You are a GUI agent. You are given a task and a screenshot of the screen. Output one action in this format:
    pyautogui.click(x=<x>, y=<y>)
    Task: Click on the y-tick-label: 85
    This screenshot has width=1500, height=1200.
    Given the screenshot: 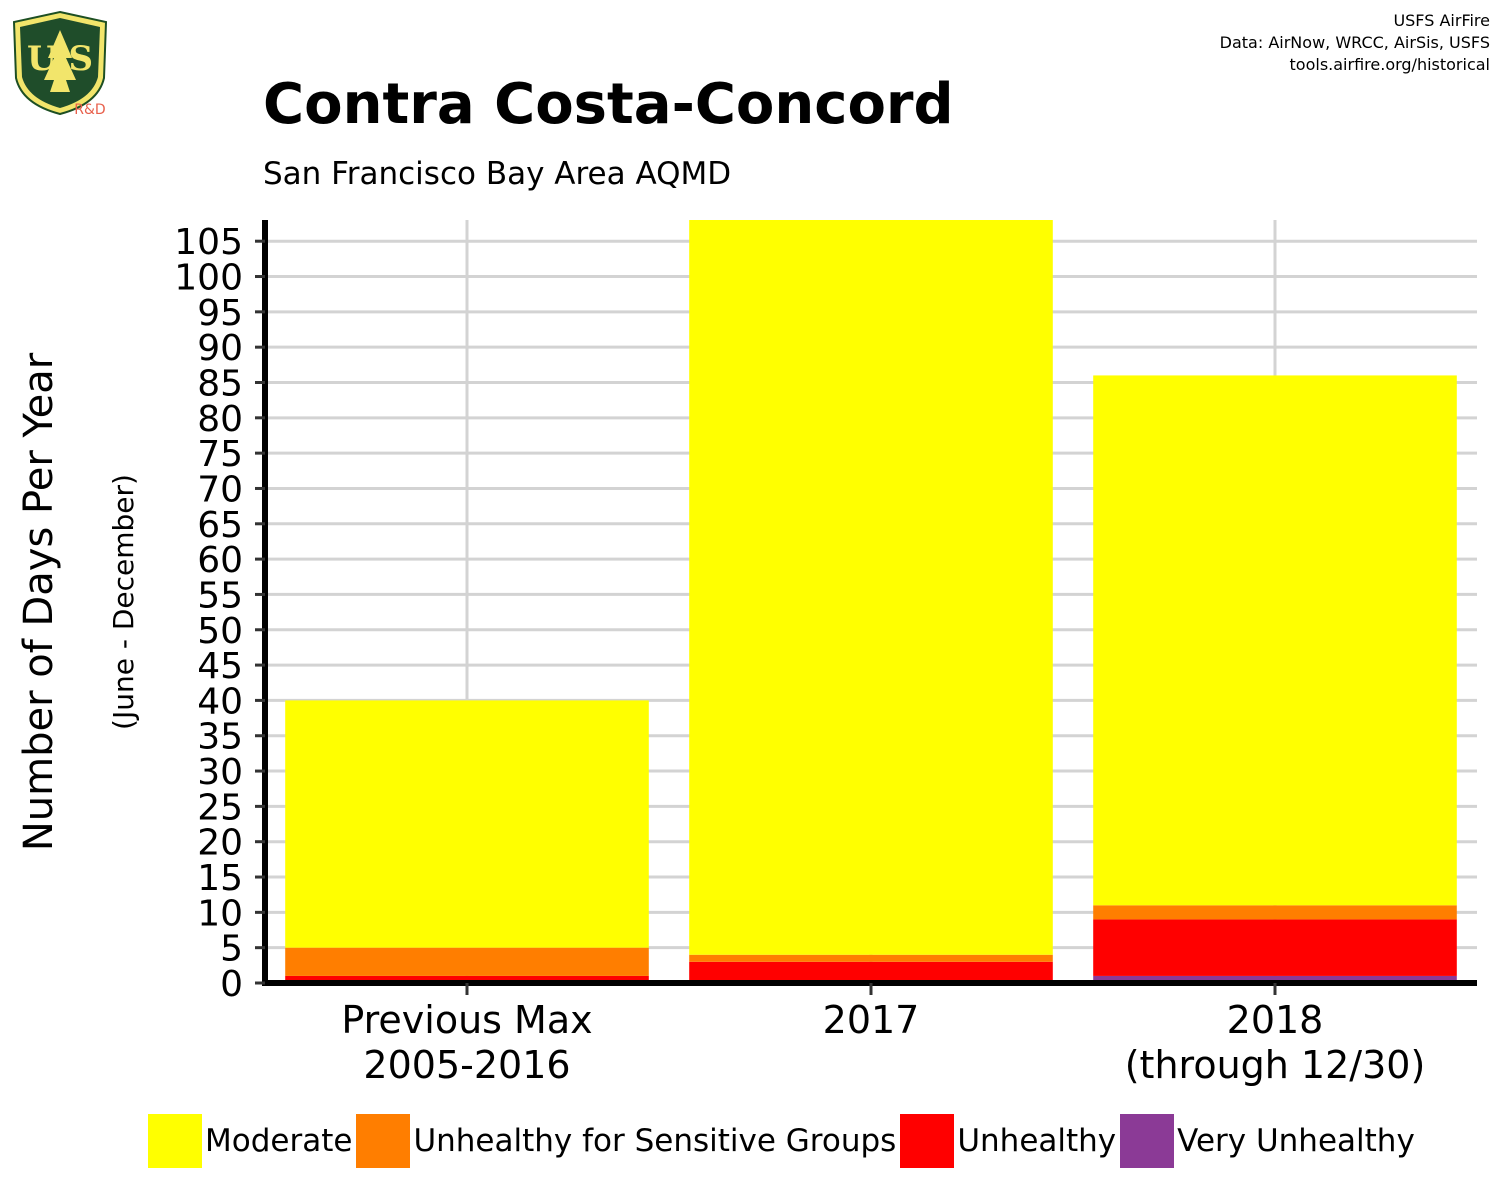 What is the action you would take?
    pyautogui.click(x=220, y=383)
    